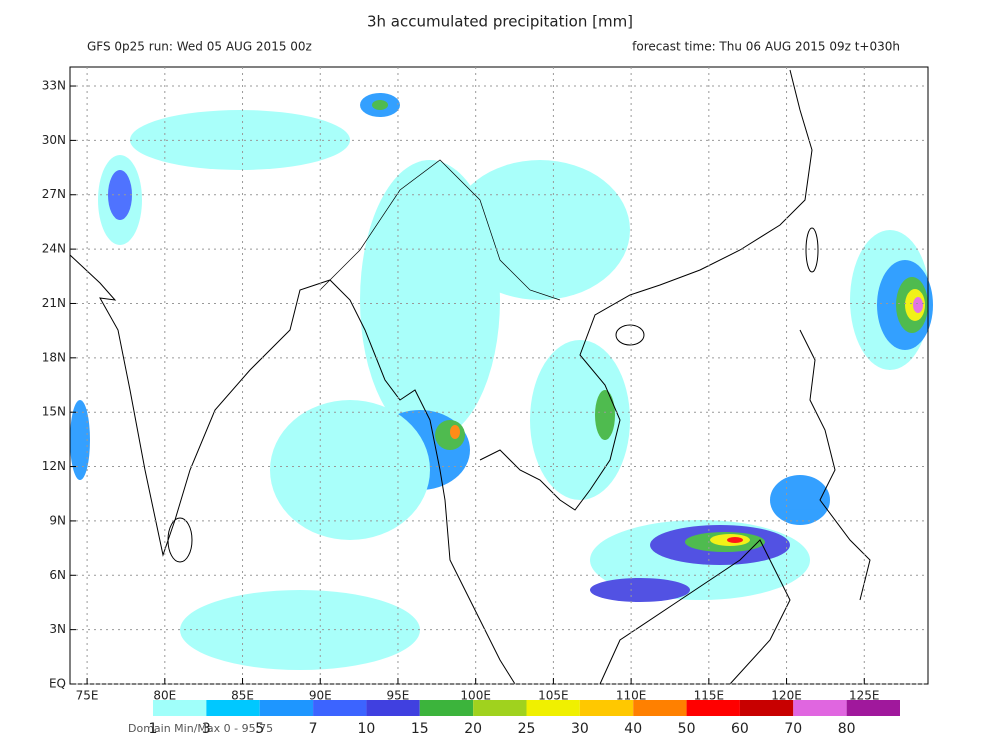  I want to click on y-tick-label: 18N, so click(54, 357).